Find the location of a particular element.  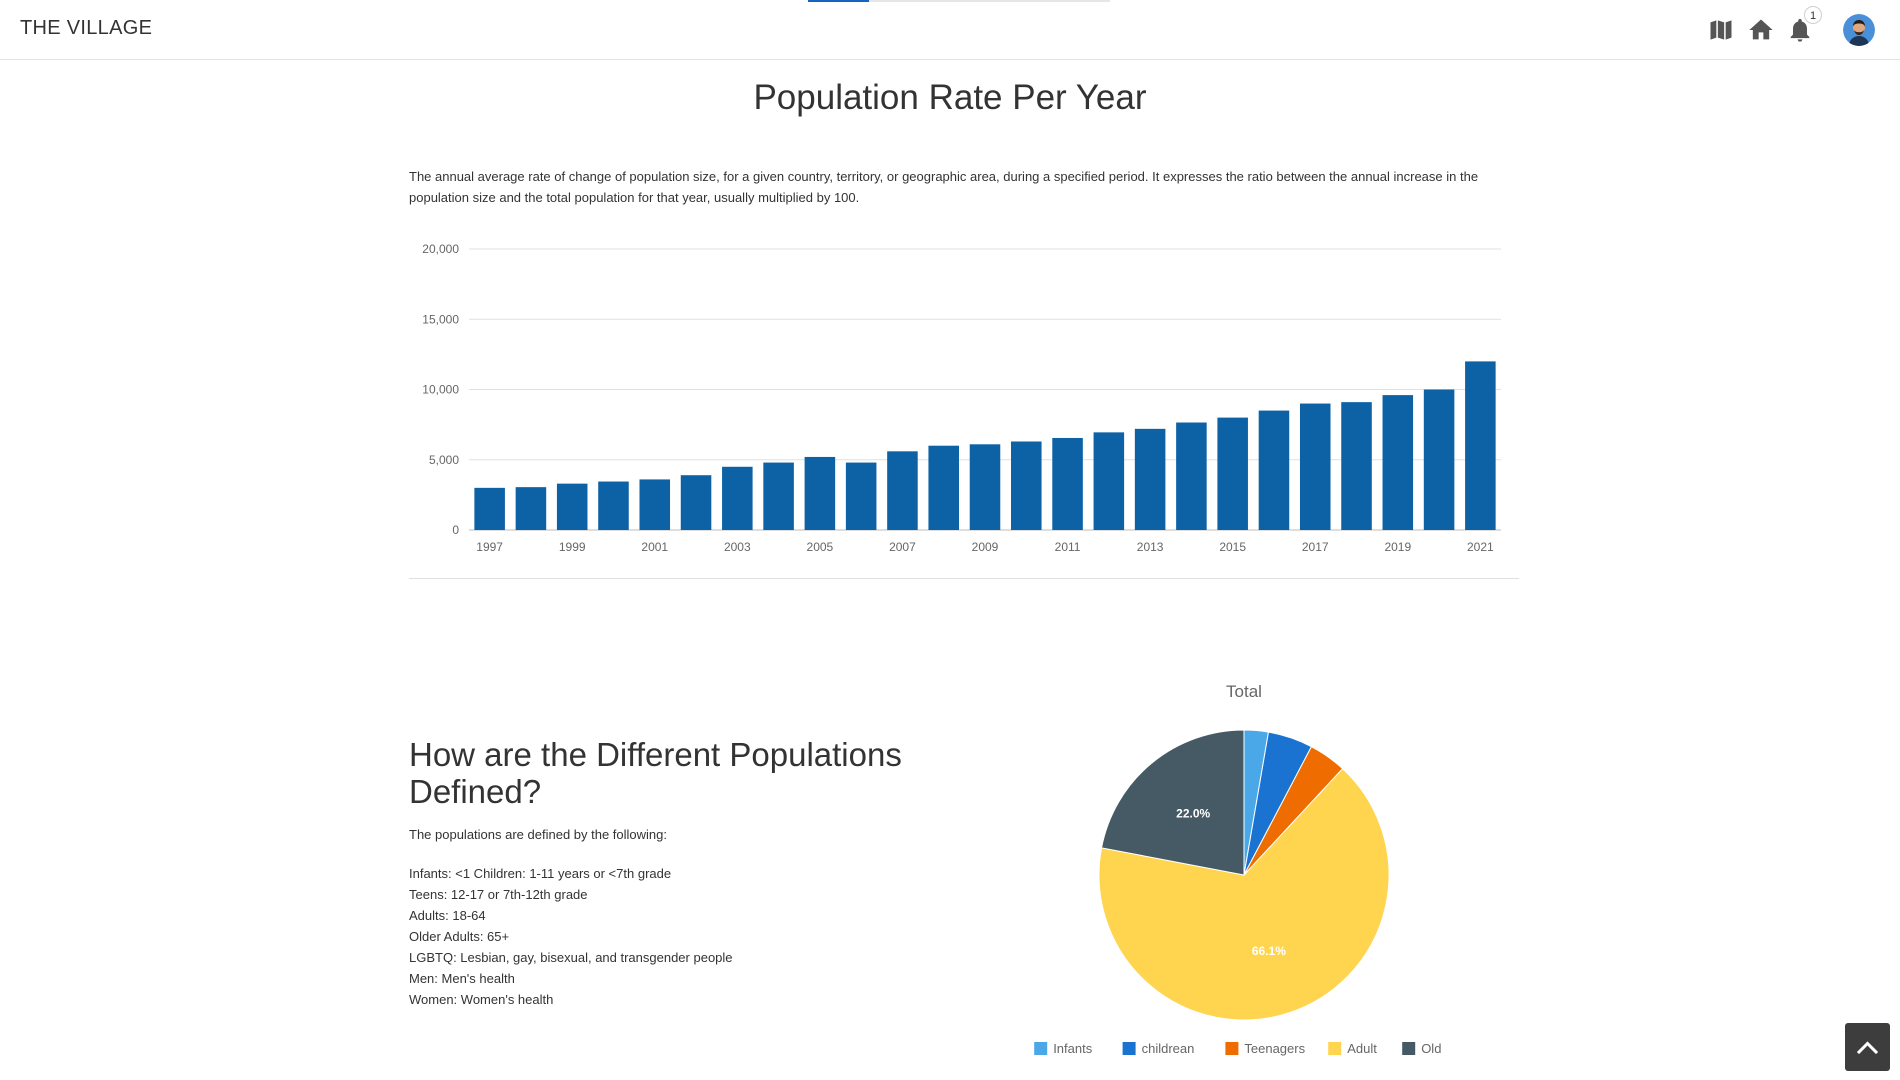

legend-item-teenagers: Teenagers is located at coordinates (1265, 1048).